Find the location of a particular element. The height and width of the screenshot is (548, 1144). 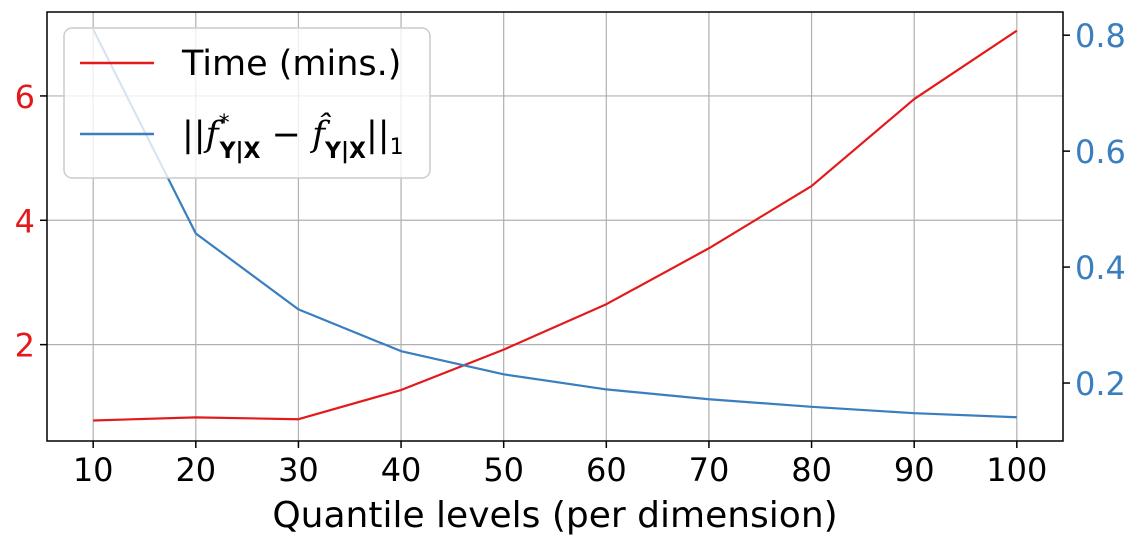

legend-time-label: Time (mins.) is located at coordinates (291, 64).